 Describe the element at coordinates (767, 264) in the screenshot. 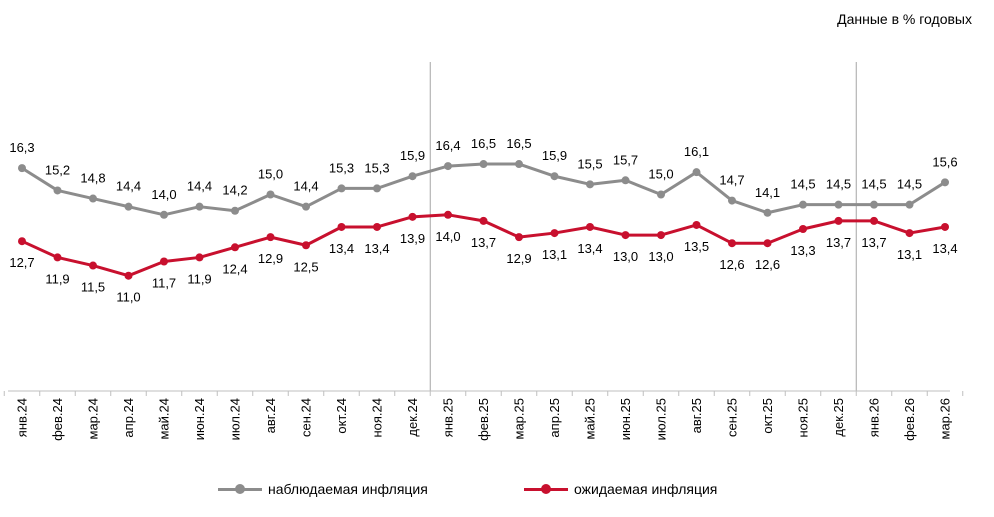

I see `data-label: 12,6` at that location.